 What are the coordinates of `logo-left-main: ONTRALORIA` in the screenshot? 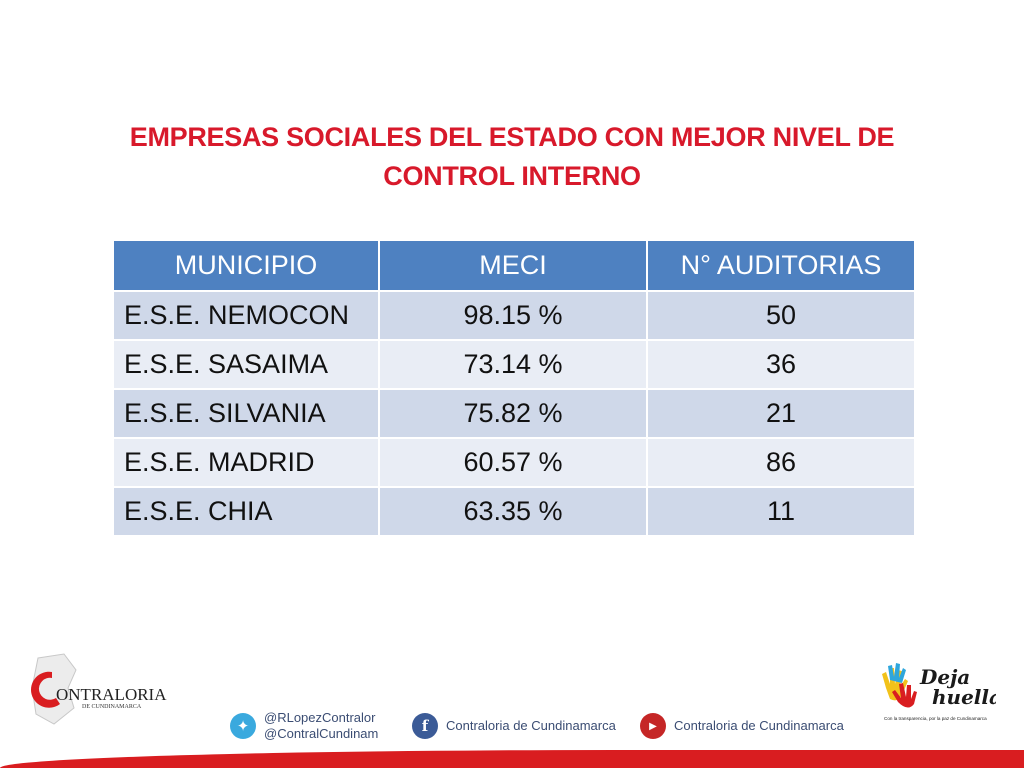 It's located at (111, 694).